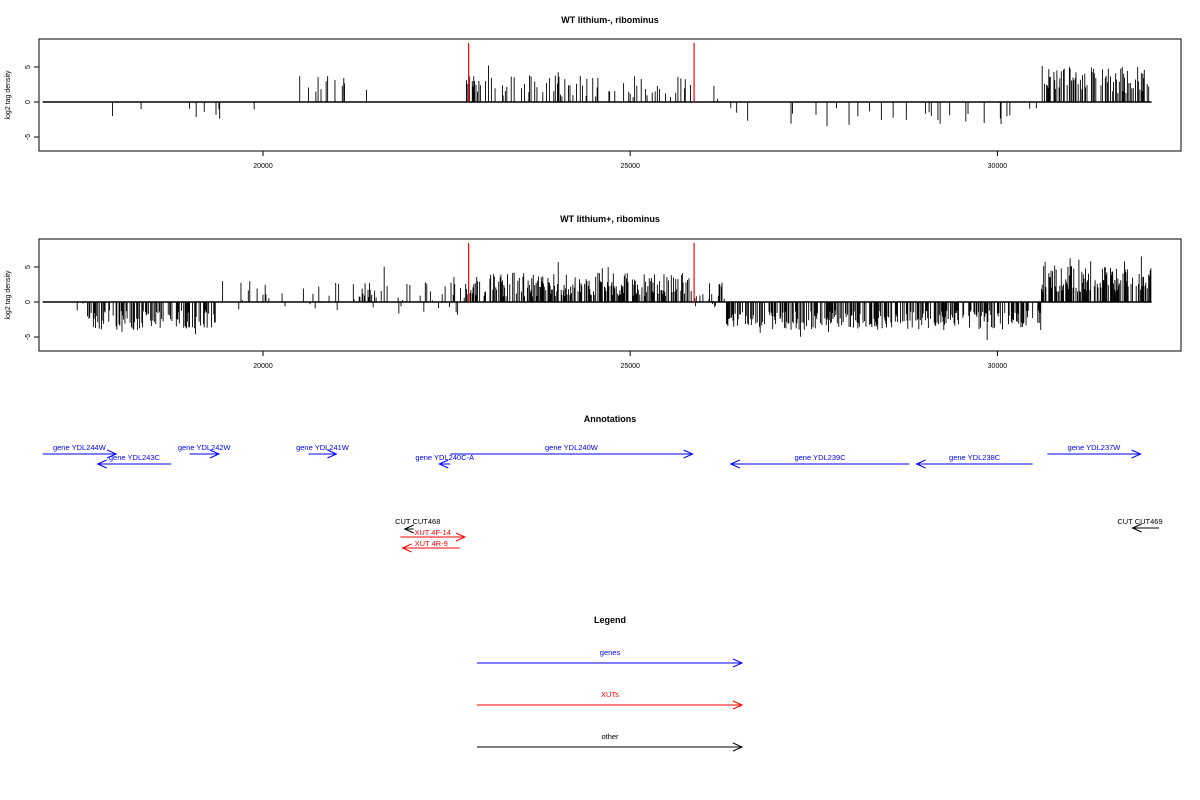 This screenshot has height=800, width=1200. Describe the element at coordinates (610, 419) in the screenshot. I see `annotations-title: Annotations` at that location.